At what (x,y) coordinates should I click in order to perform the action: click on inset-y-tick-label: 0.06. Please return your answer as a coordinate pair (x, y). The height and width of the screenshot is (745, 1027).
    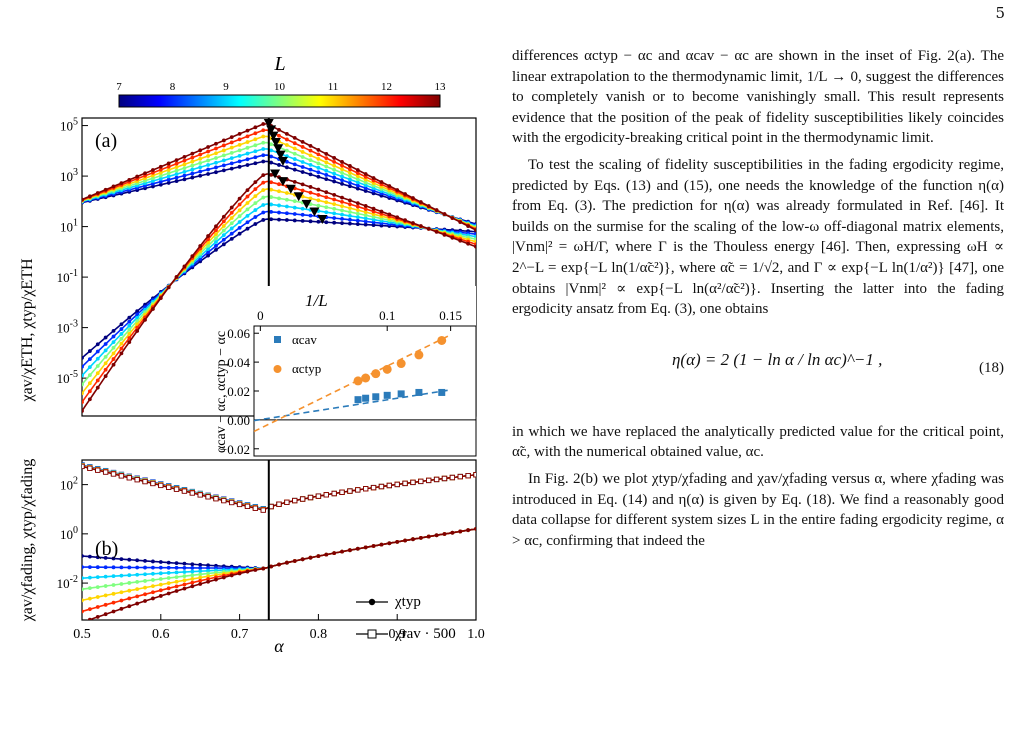
    Looking at the image, I should click on (238, 333).